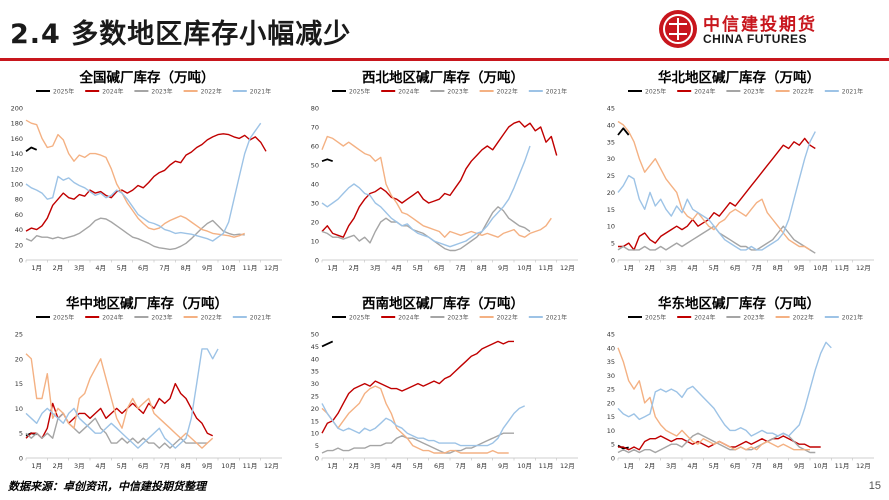 This screenshot has width=889, height=500. I want to click on x-tick-label: 9月, so click(503, 268).